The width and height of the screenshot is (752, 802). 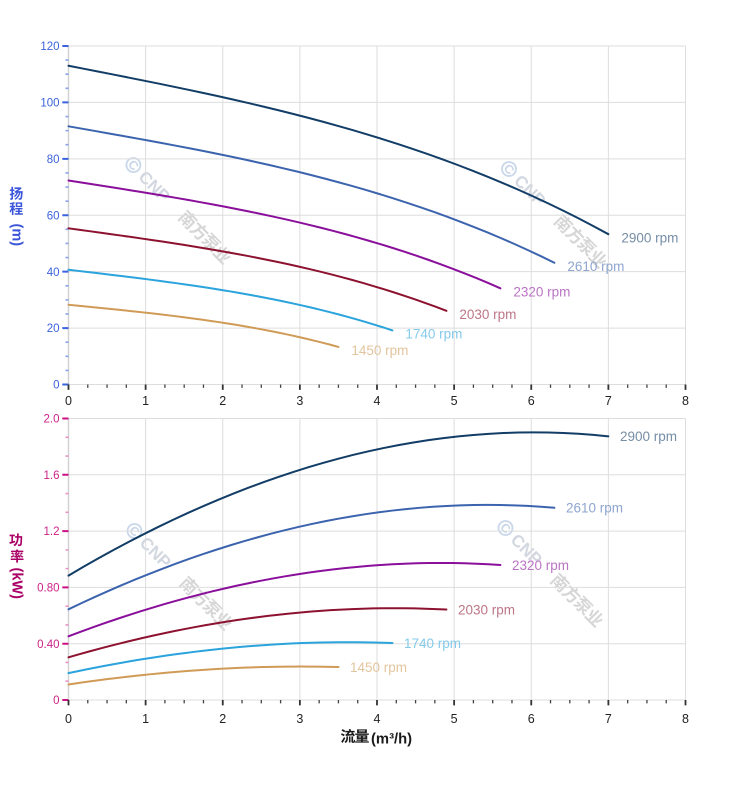 What do you see at coordinates (53, 329) in the screenshot?
I see `svg-text: 20` at bounding box center [53, 329].